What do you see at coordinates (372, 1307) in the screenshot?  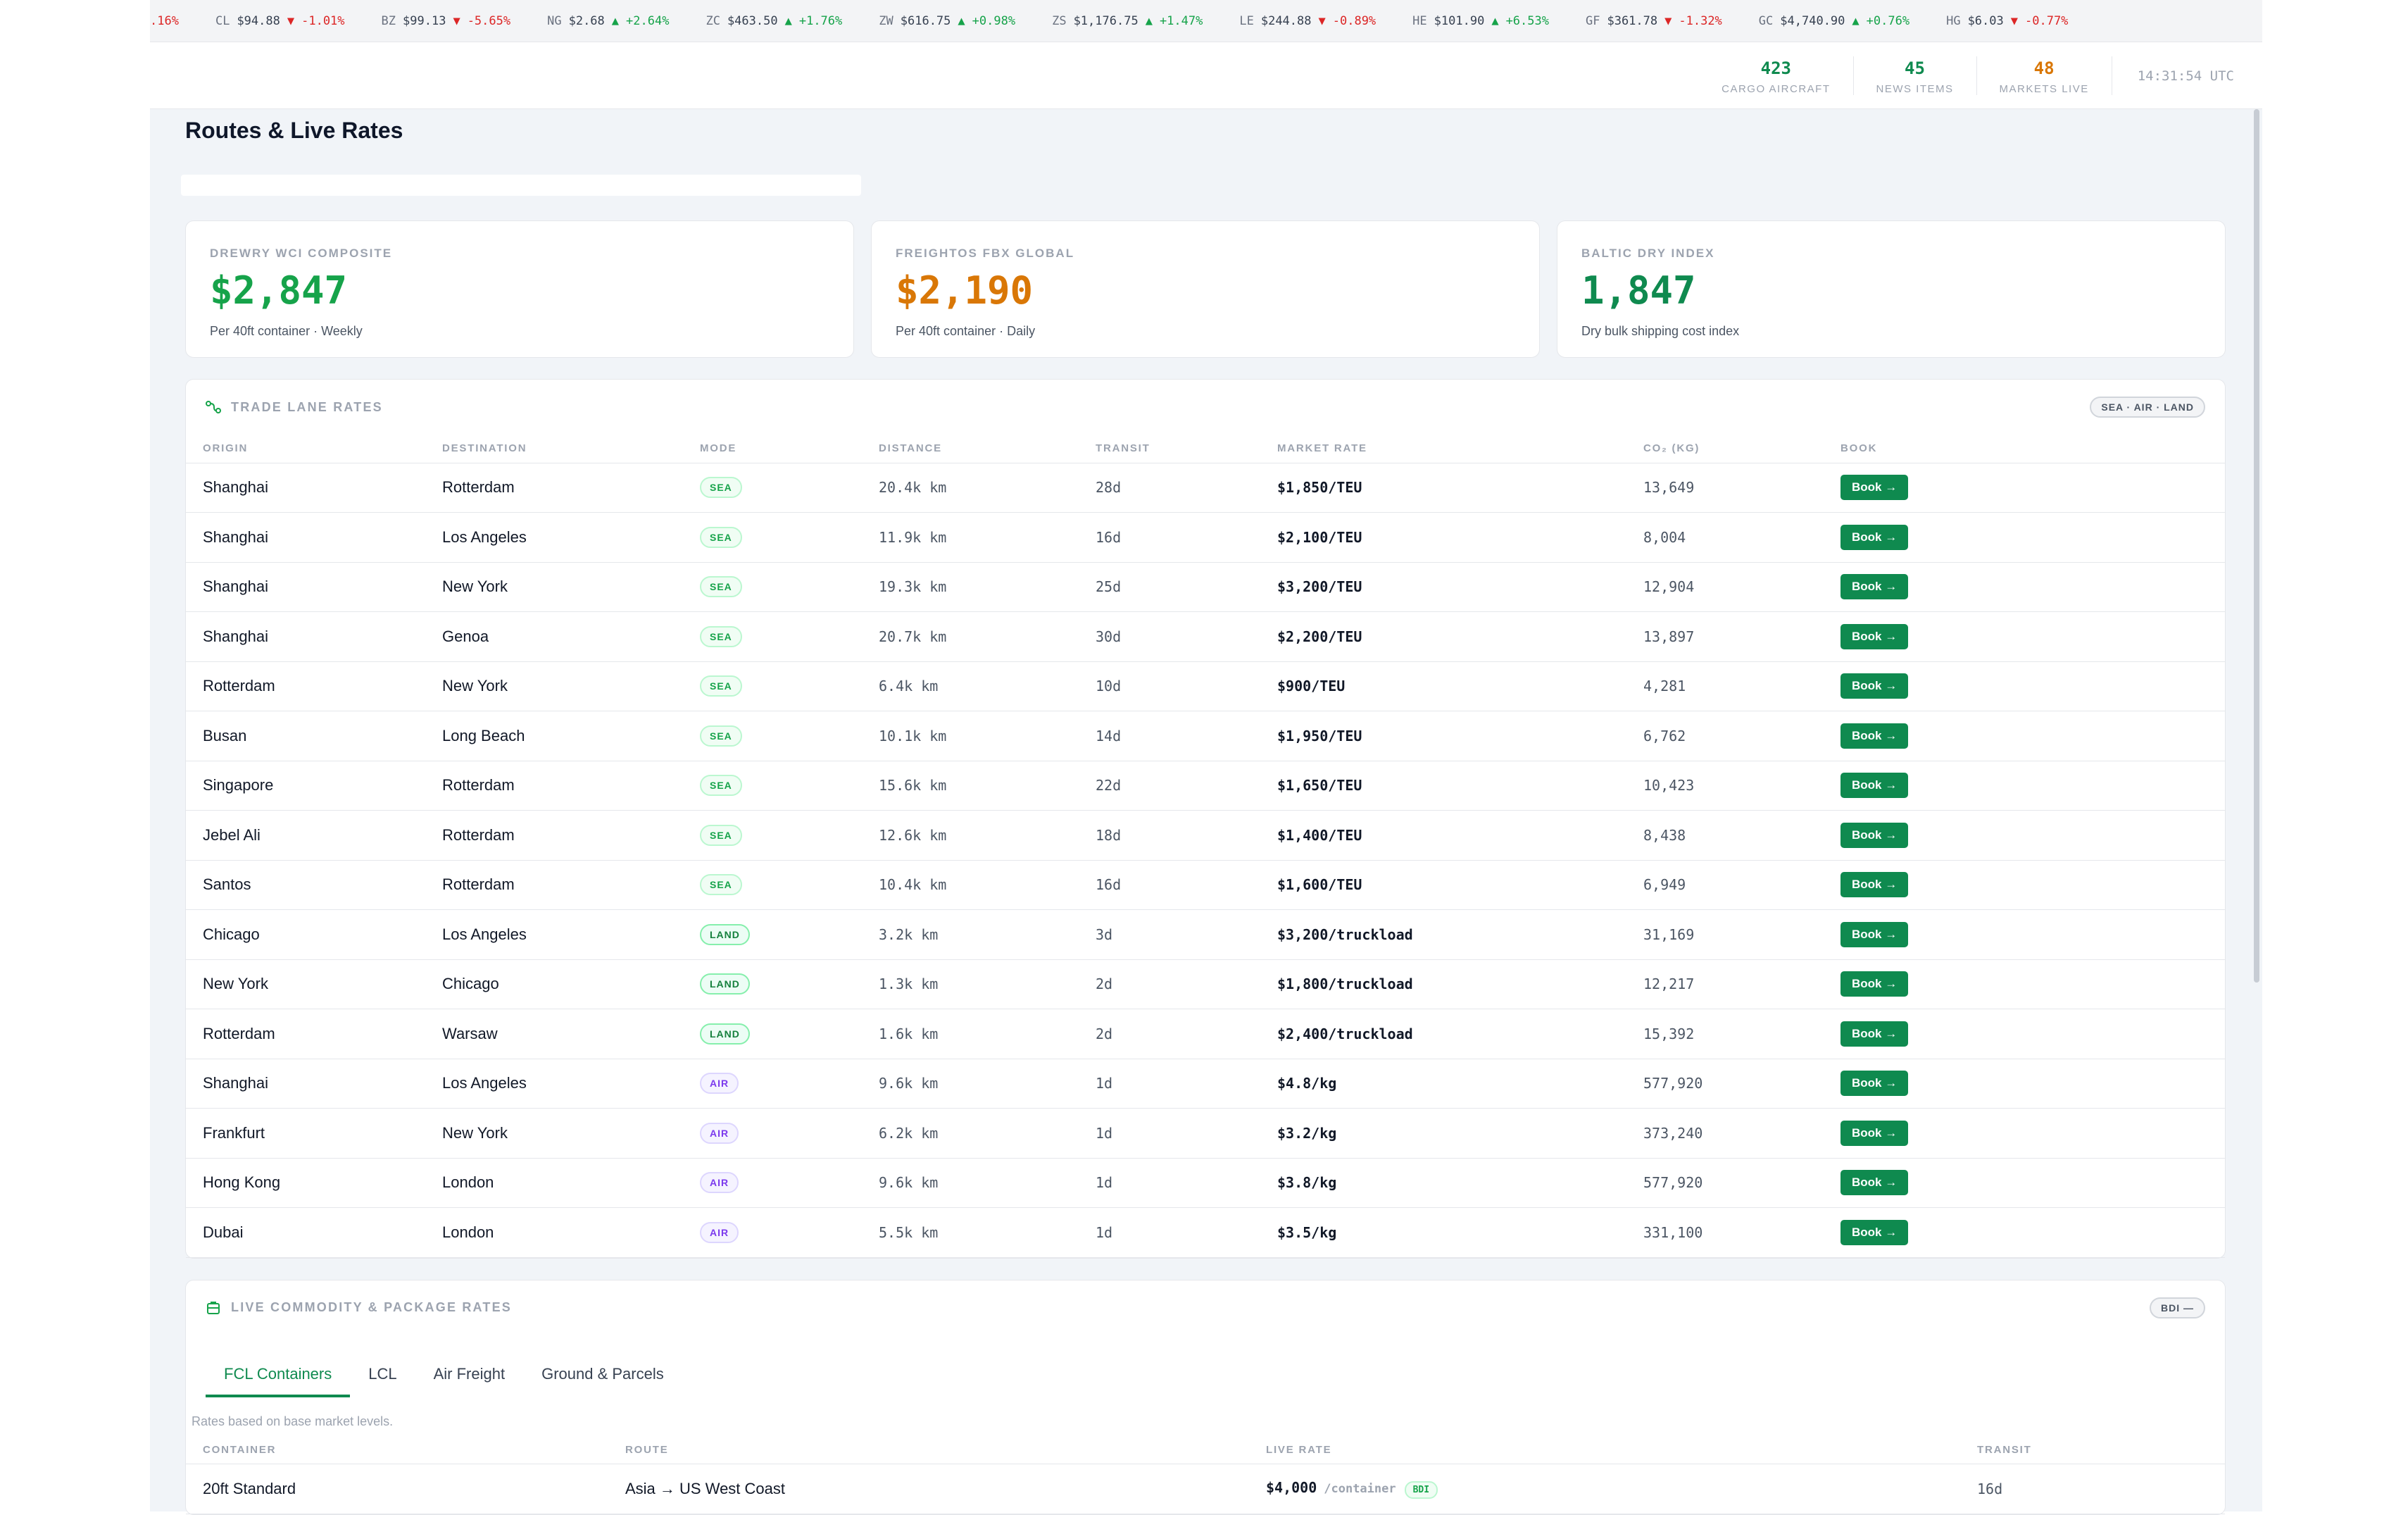 I see `commodity-title: LIVE COMMODITY & PACKAGE RATES` at bounding box center [372, 1307].